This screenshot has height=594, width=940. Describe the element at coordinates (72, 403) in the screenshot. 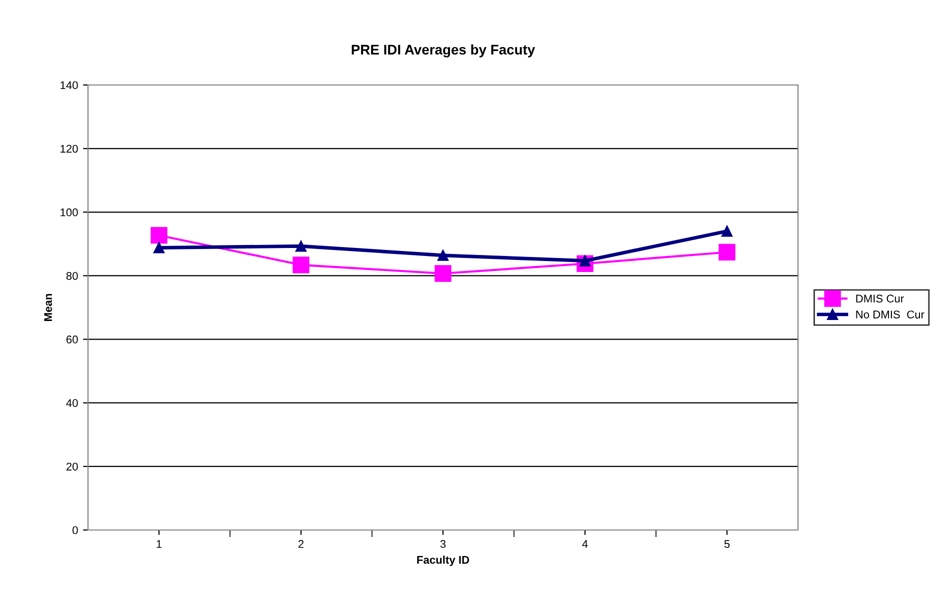

I see `y-tick-label: 40` at that location.